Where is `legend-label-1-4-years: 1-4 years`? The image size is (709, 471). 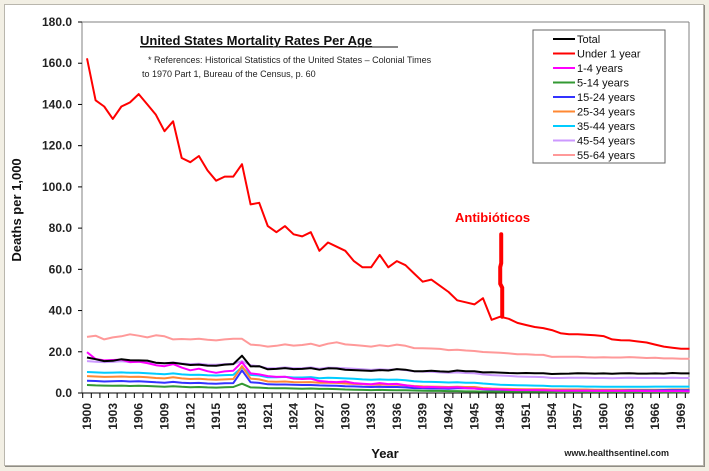 legend-label-1-4-years: 1-4 years is located at coordinates (600, 69).